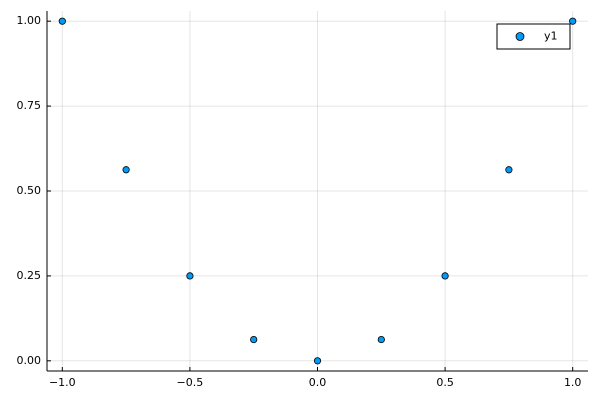 The height and width of the screenshot is (400, 600). Describe the element at coordinates (29, 105) in the screenshot. I see `y-tick-label: 0.75` at that location.